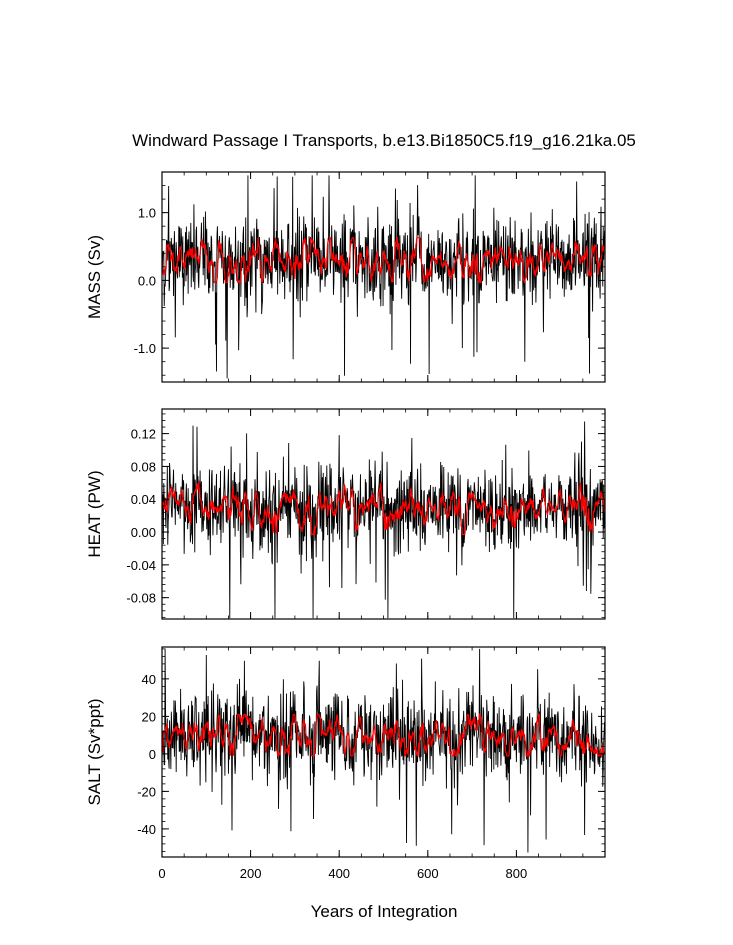 This screenshot has width=733, height=945. Describe the element at coordinates (149, 679) in the screenshot. I see `y-tick-label: 40` at that location.